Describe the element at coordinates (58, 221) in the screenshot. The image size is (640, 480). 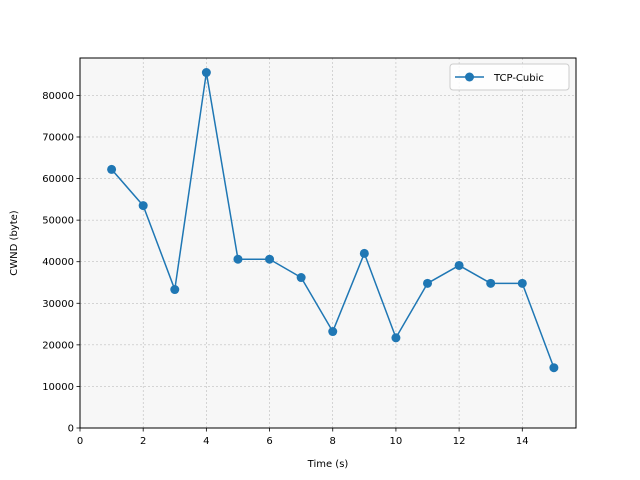
I see `y-tick-label: 50000` at that location.